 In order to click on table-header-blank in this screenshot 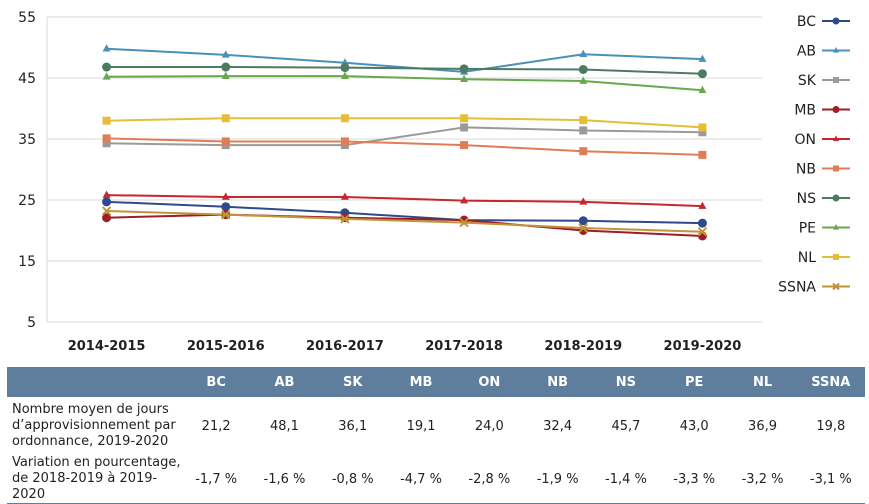, I will do `click(94, 382)`.